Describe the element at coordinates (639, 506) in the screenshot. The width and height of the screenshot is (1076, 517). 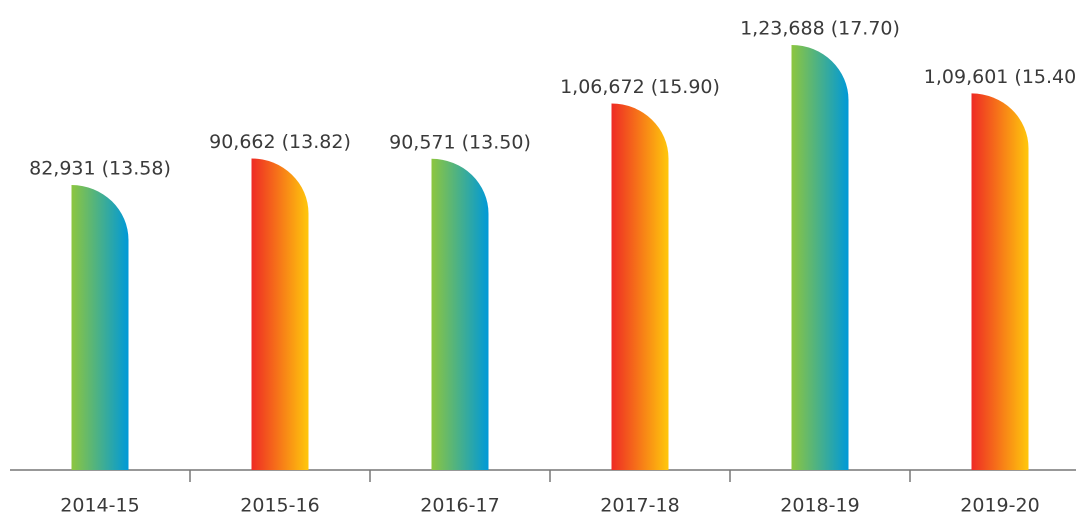
I see `x-tick-label: 2017-18` at that location.